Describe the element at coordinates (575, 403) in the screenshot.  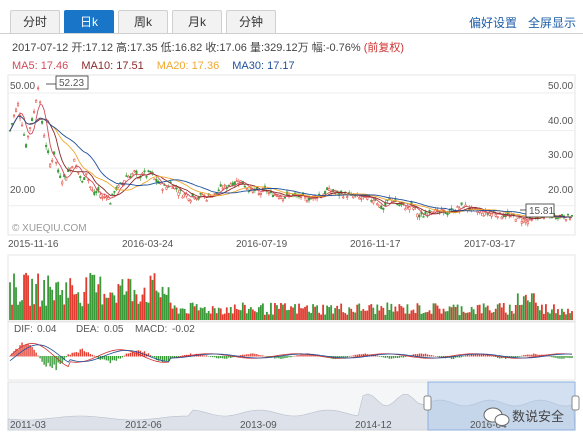
I see `navigator-right-handle` at that location.